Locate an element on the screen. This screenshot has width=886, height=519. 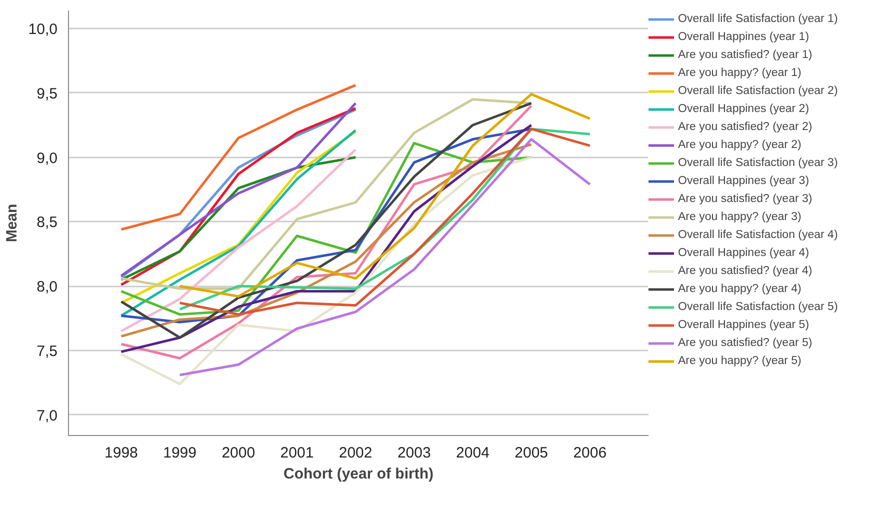
x-tick-label: 2001 is located at coordinates (297, 453).